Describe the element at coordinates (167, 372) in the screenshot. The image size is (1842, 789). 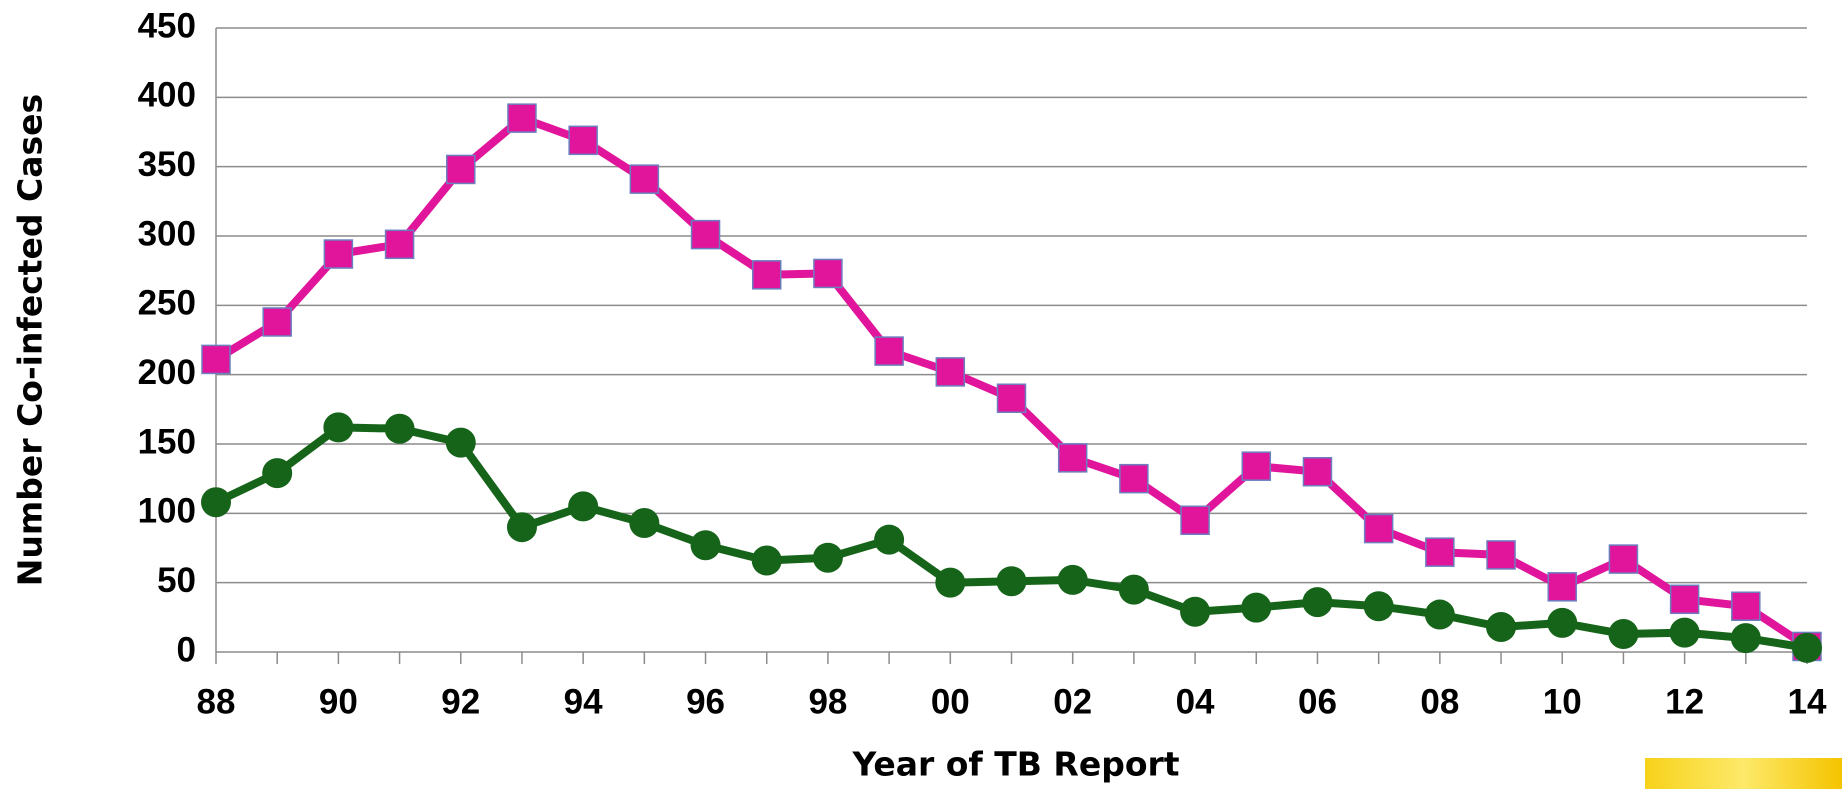
I see `y-tick-label: 200` at that location.